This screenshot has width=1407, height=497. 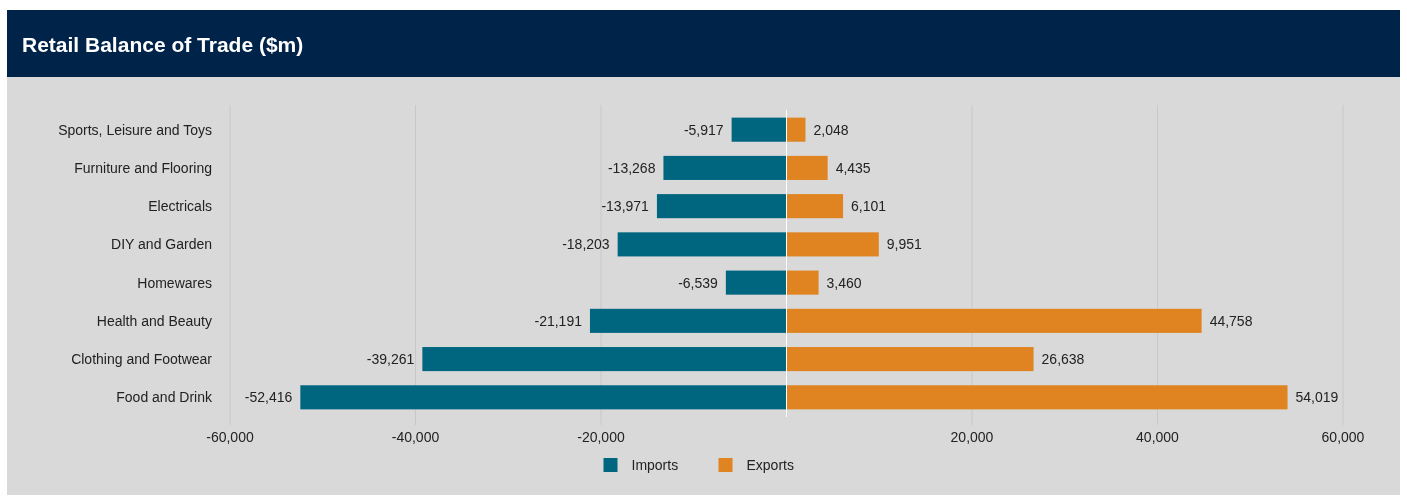 What do you see at coordinates (1158, 437) in the screenshot?
I see `x-tick-label: 40,000` at bounding box center [1158, 437].